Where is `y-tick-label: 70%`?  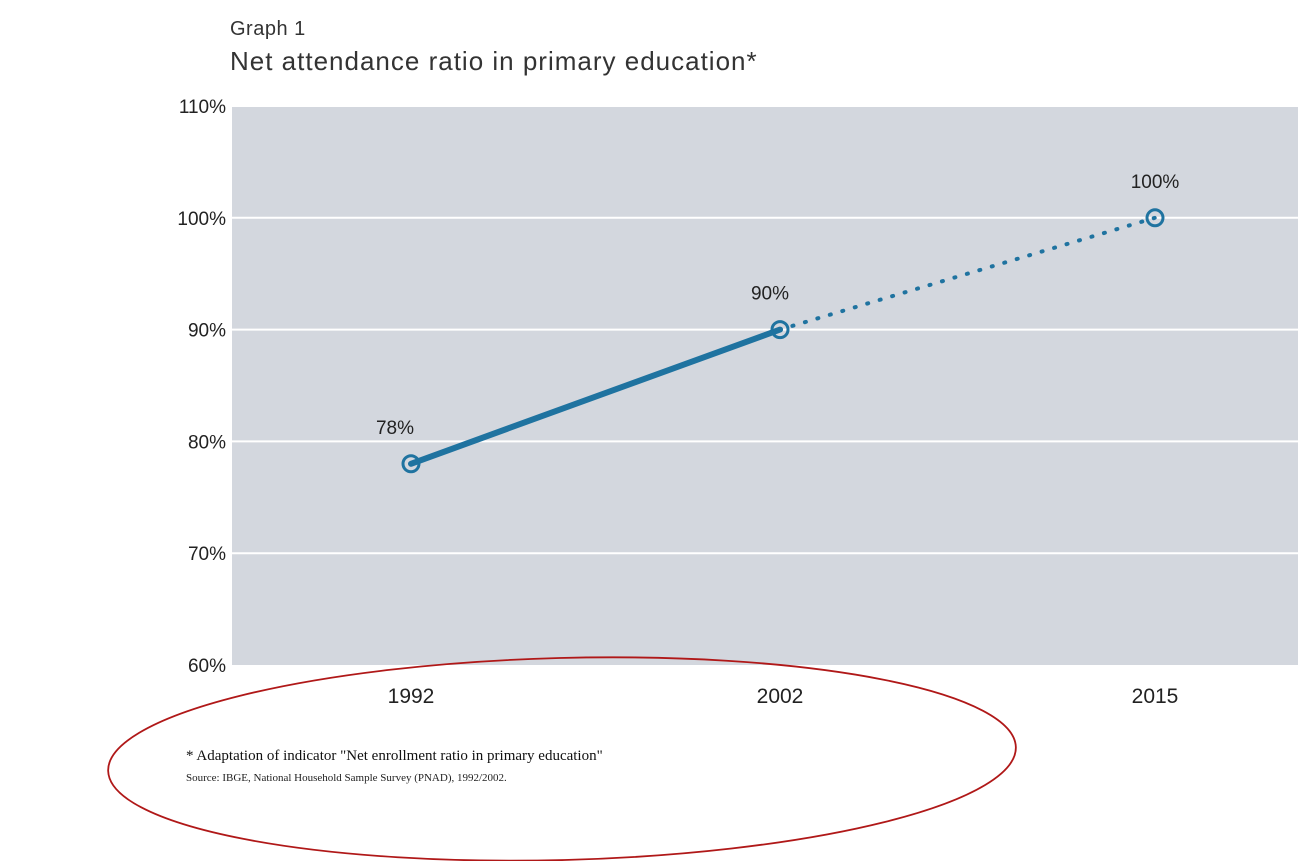 y-tick-label: 70% is located at coordinates (207, 554).